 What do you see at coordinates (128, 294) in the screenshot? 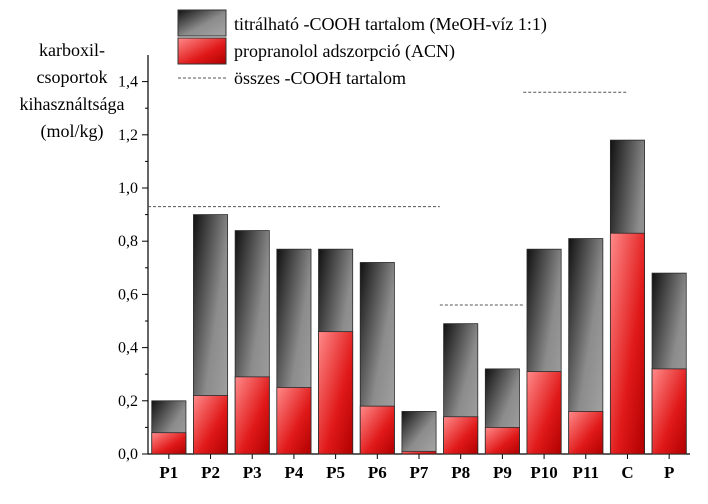
I see `y-tick-label: 0,6` at bounding box center [128, 294].